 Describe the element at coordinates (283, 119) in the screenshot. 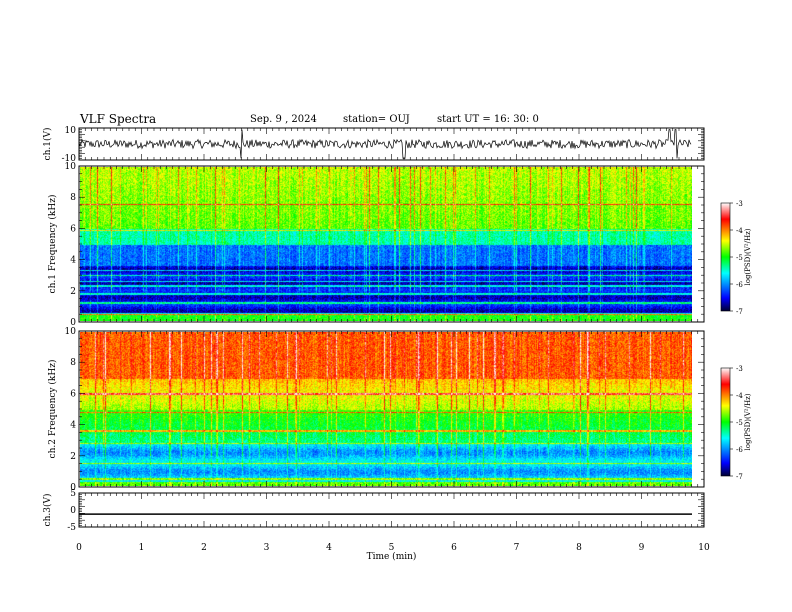

I see `date-label: Sep. 9 , 2024` at that location.